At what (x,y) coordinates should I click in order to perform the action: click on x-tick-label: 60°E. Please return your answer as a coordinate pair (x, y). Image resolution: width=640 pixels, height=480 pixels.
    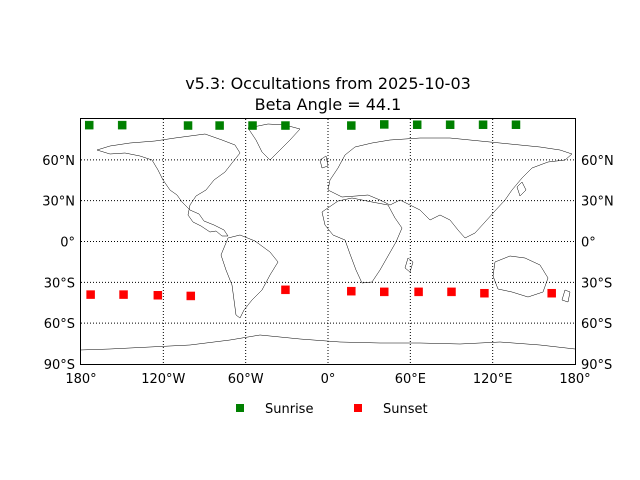
    Looking at the image, I should click on (410, 379).